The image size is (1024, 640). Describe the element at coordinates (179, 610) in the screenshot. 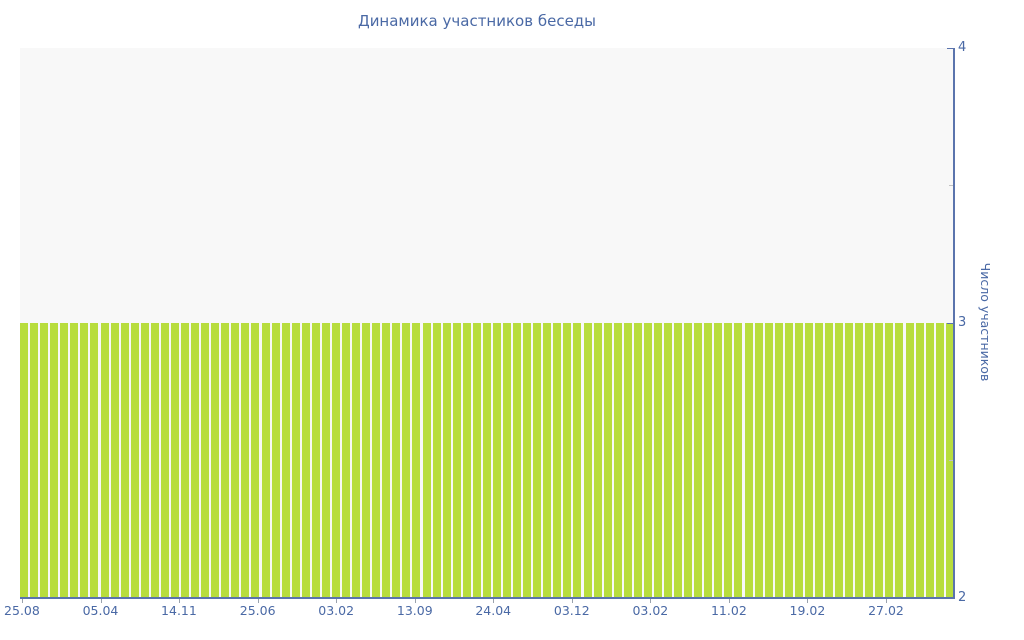

I see `x-tick-label: 14.11` at that location.